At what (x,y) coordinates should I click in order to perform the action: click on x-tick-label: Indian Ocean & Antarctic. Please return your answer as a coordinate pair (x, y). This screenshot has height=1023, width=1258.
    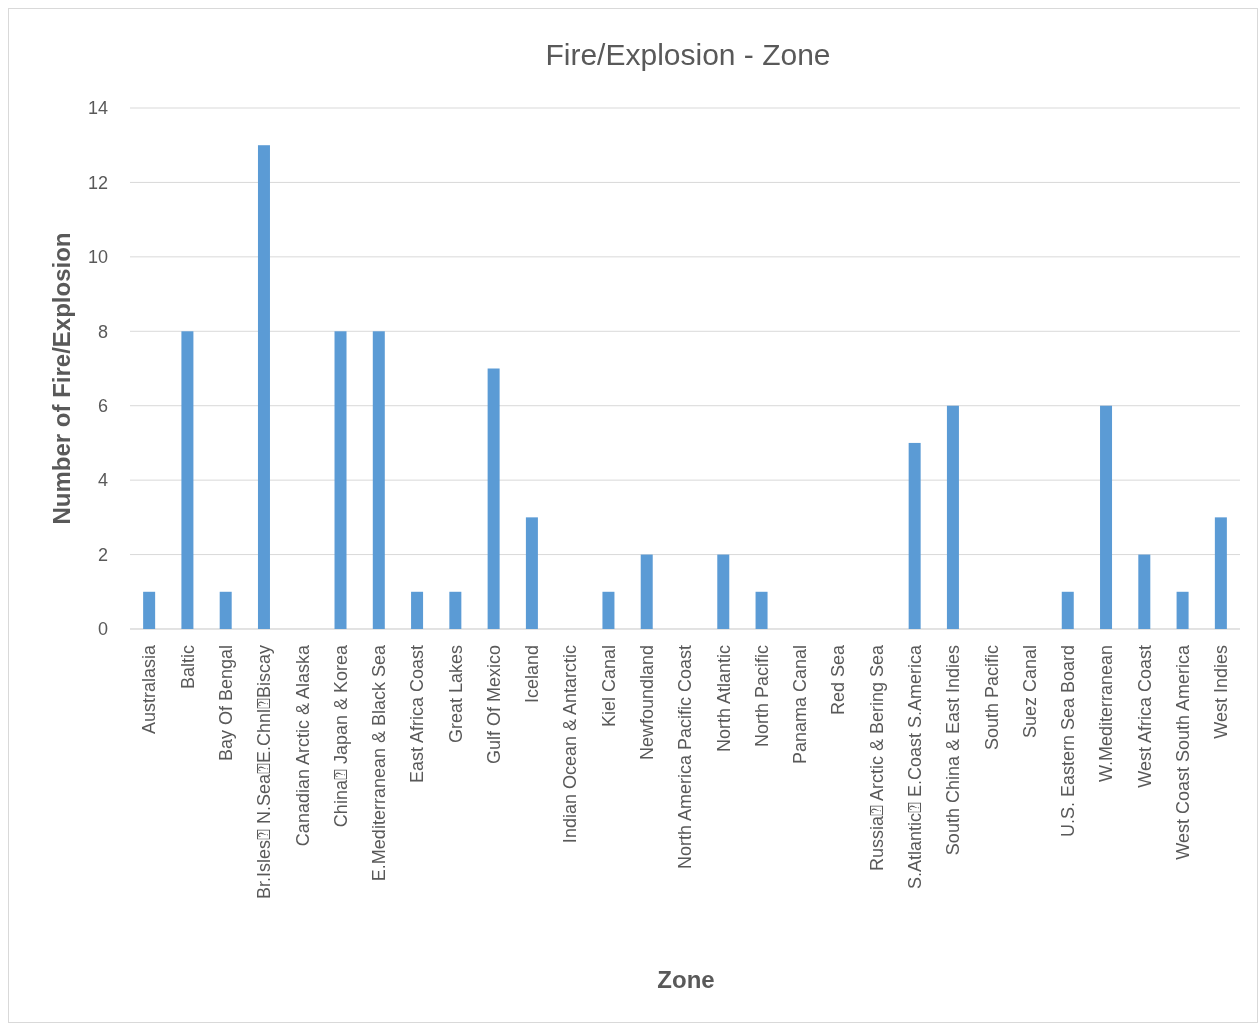
    Looking at the image, I should click on (570, 744).